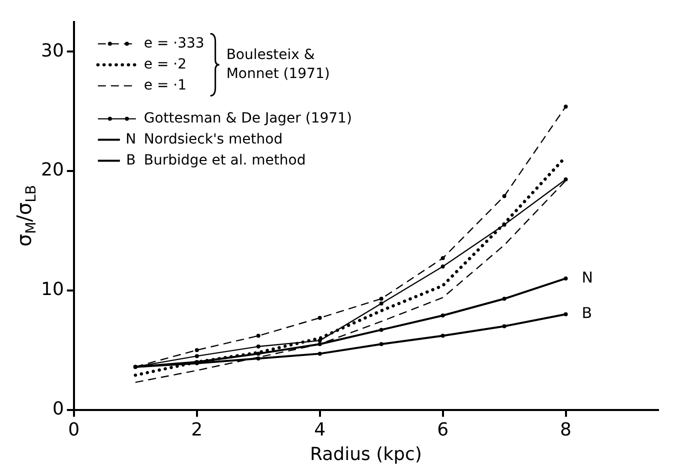 The height and width of the screenshot is (474, 676). Describe the element at coordinates (52, 289) in the screenshot. I see `y-tick-label: 10` at that location.